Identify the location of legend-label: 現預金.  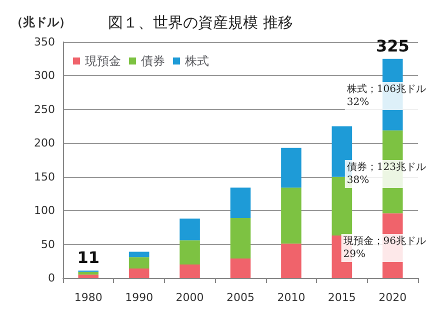
(103, 61).